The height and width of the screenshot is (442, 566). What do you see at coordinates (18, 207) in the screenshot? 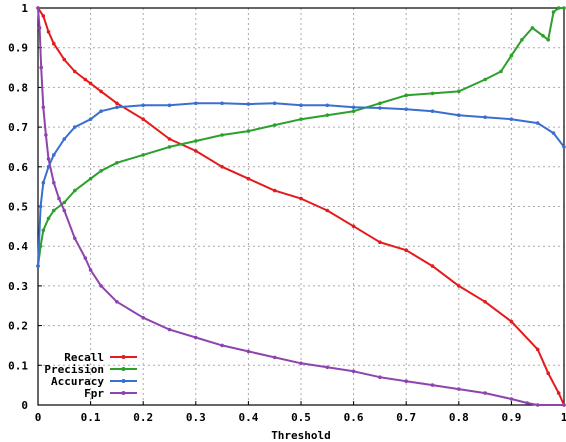
I see `y-tick-label: 0.5` at bounding box center [18, 207].